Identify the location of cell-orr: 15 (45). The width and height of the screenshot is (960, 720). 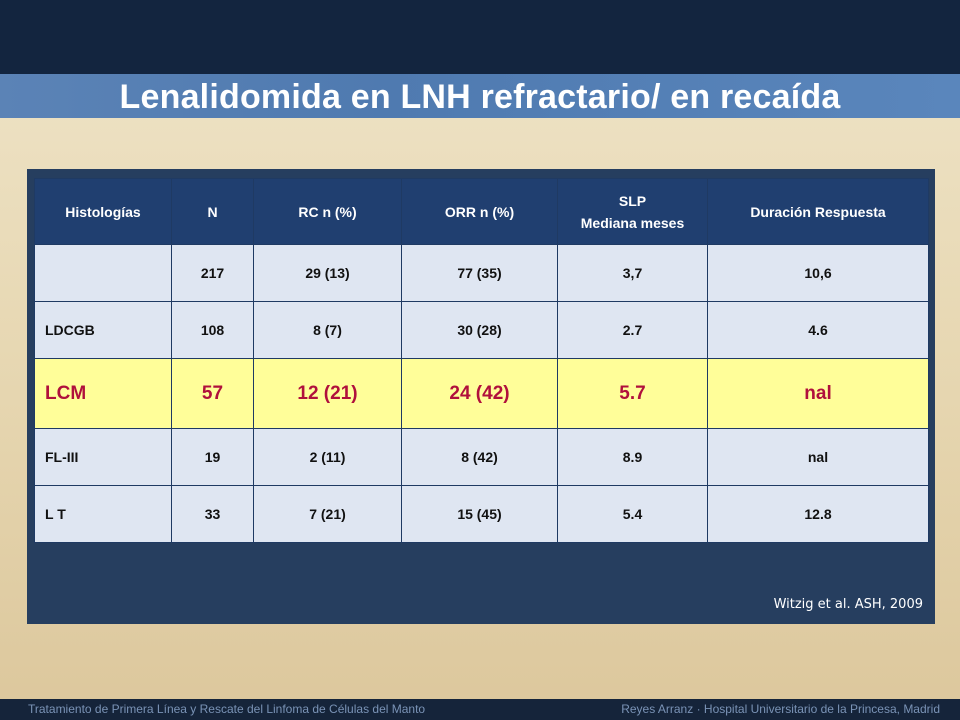
(479, 514).